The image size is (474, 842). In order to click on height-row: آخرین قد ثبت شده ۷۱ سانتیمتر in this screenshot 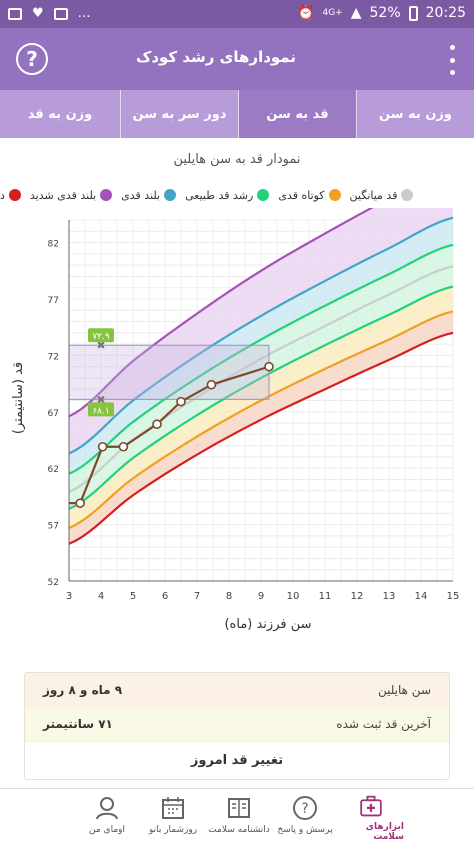, I will do `click(237, 724)`.